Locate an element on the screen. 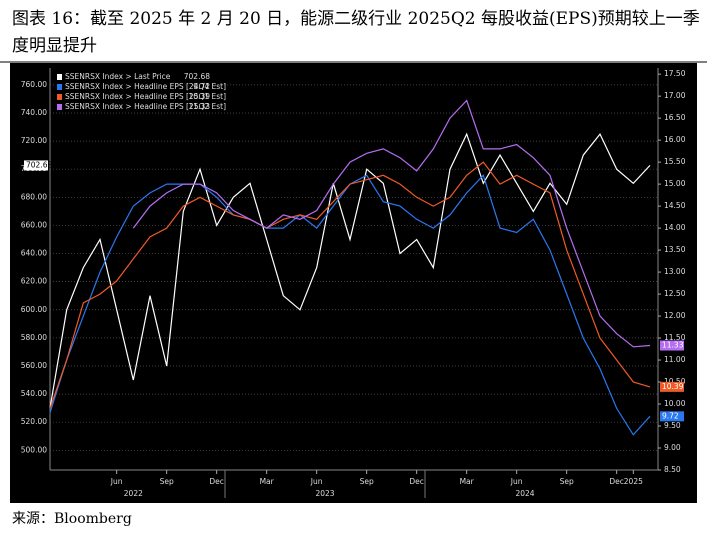 The width and height of the screenshot is (707, 537). value-badge-label: 702.68 is located at coordinates (39, 164).